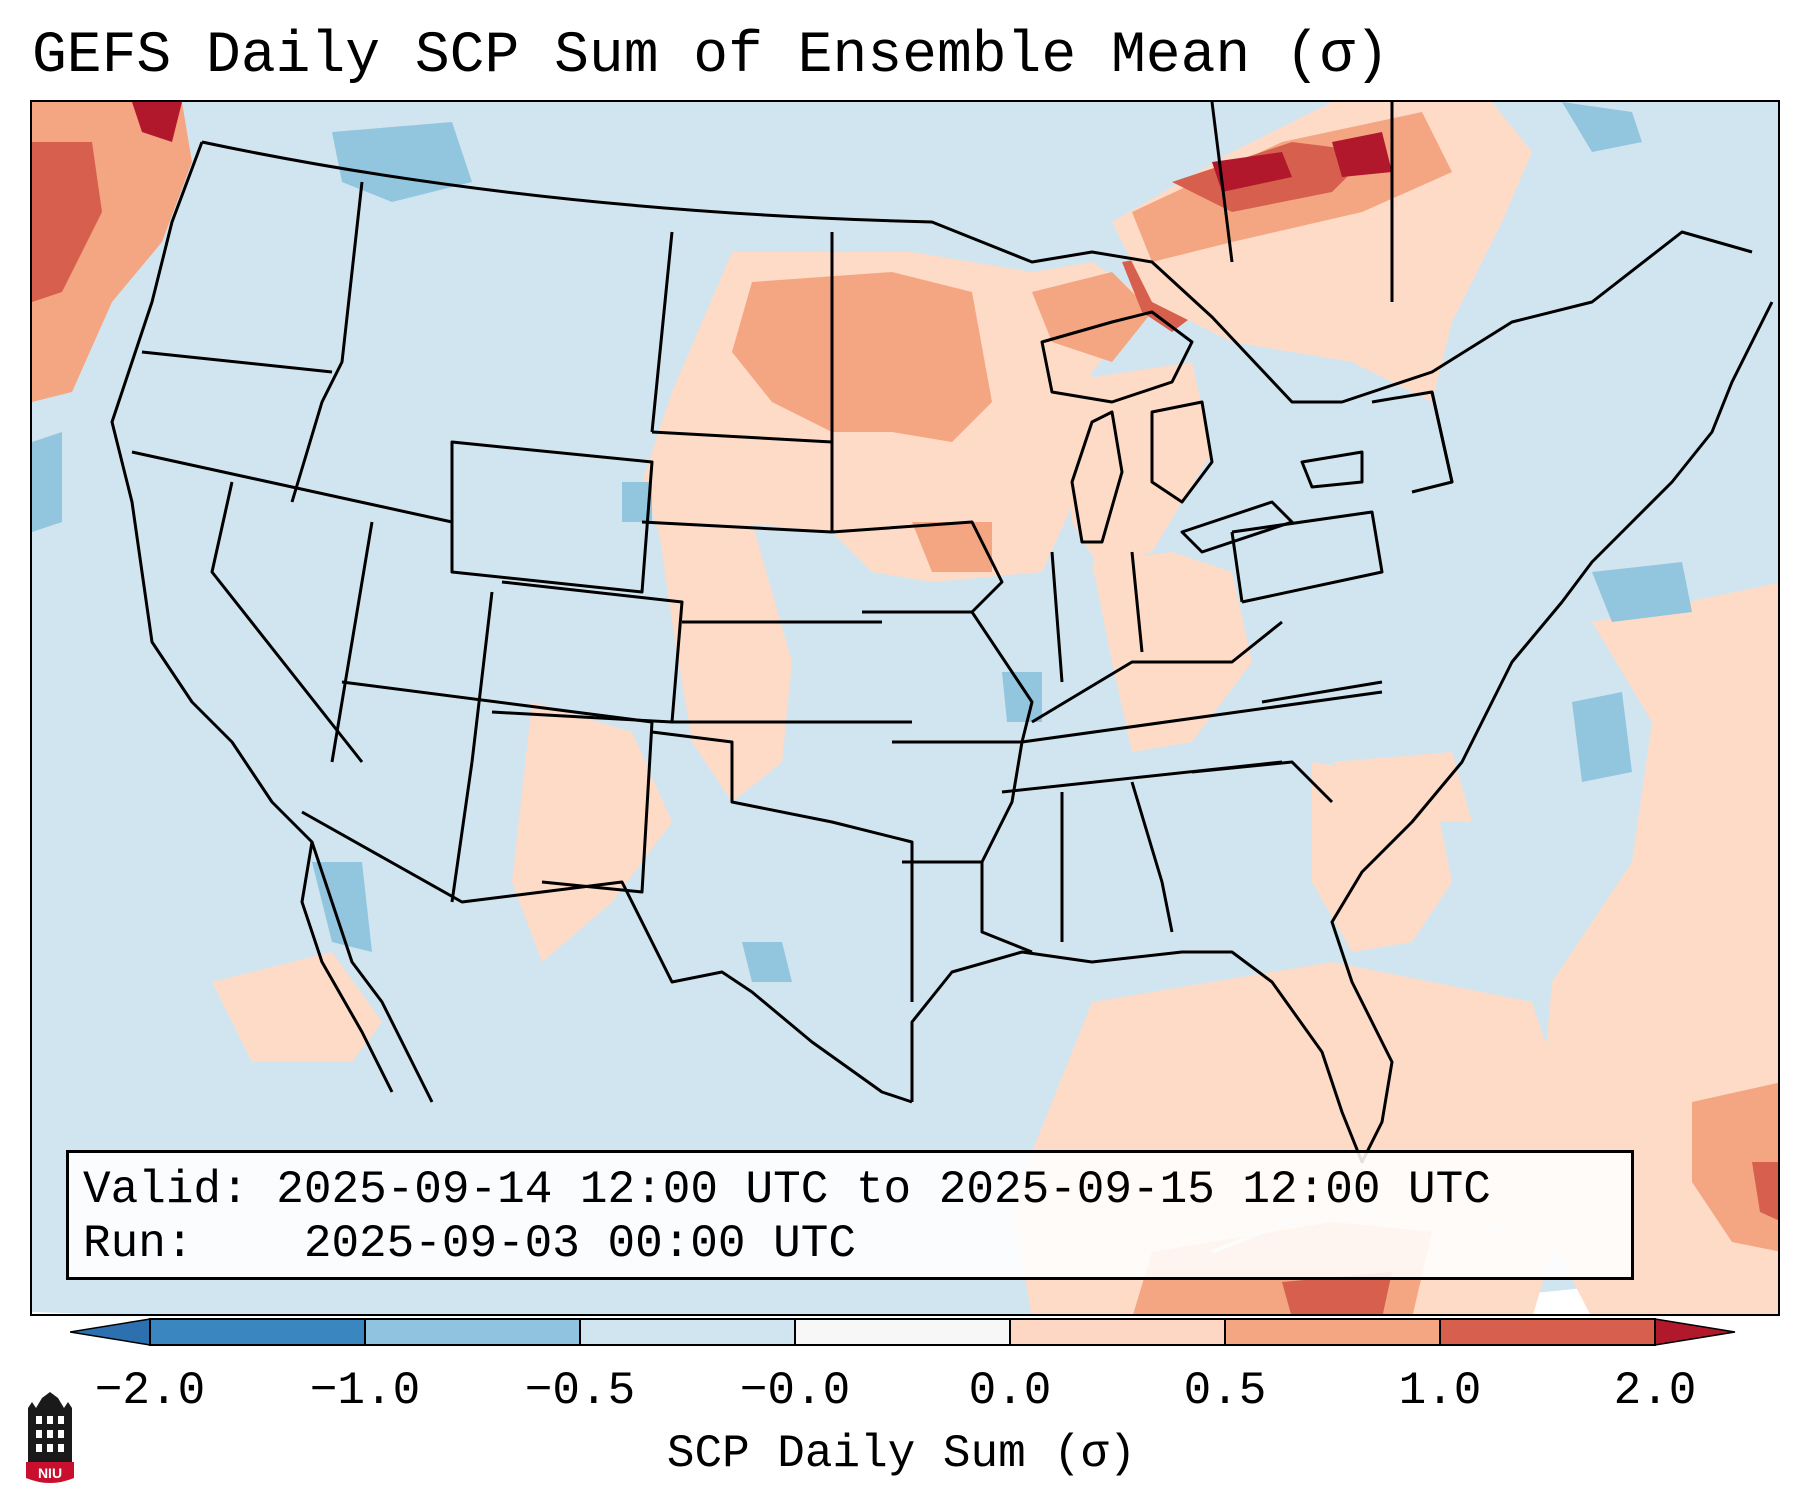 The width and height of the screenshot is (1803, 1506). I want to click on run-label: Run:, so click(138, 1244).